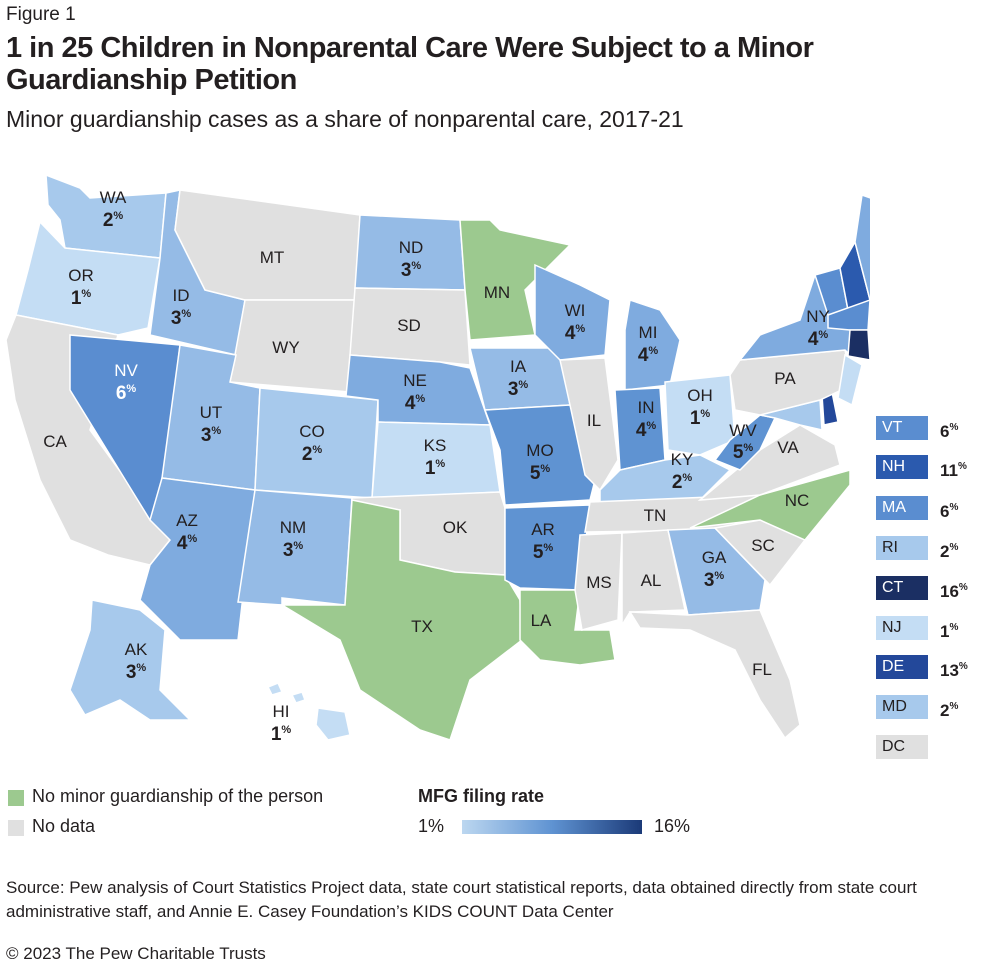  Describe the element at coordinates (949, 631) in the screenshot. I see `sideval-nj: 1%` at that location.